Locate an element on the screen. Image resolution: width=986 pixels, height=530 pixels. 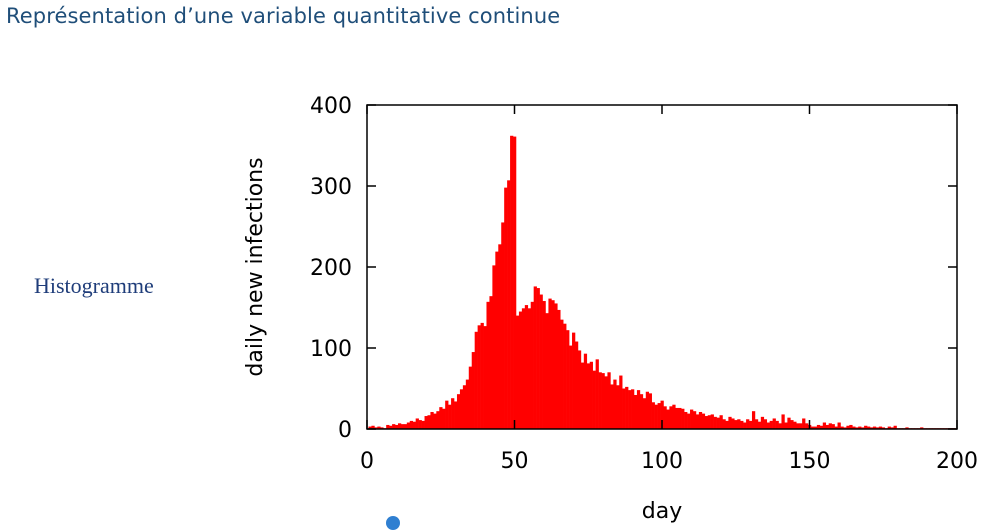
y-tick-label: 100 is located at coordinates (331, 349).